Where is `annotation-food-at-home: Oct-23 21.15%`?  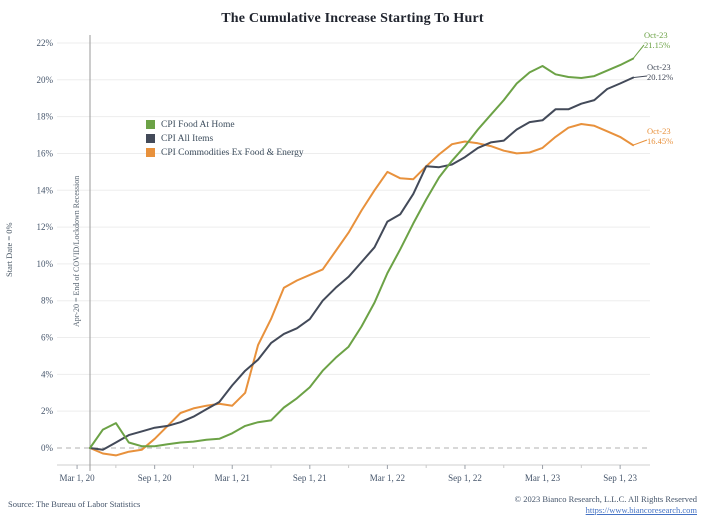 annotation-food-at-home: Oct-23 21.15% is located at coordinates (657, 40).